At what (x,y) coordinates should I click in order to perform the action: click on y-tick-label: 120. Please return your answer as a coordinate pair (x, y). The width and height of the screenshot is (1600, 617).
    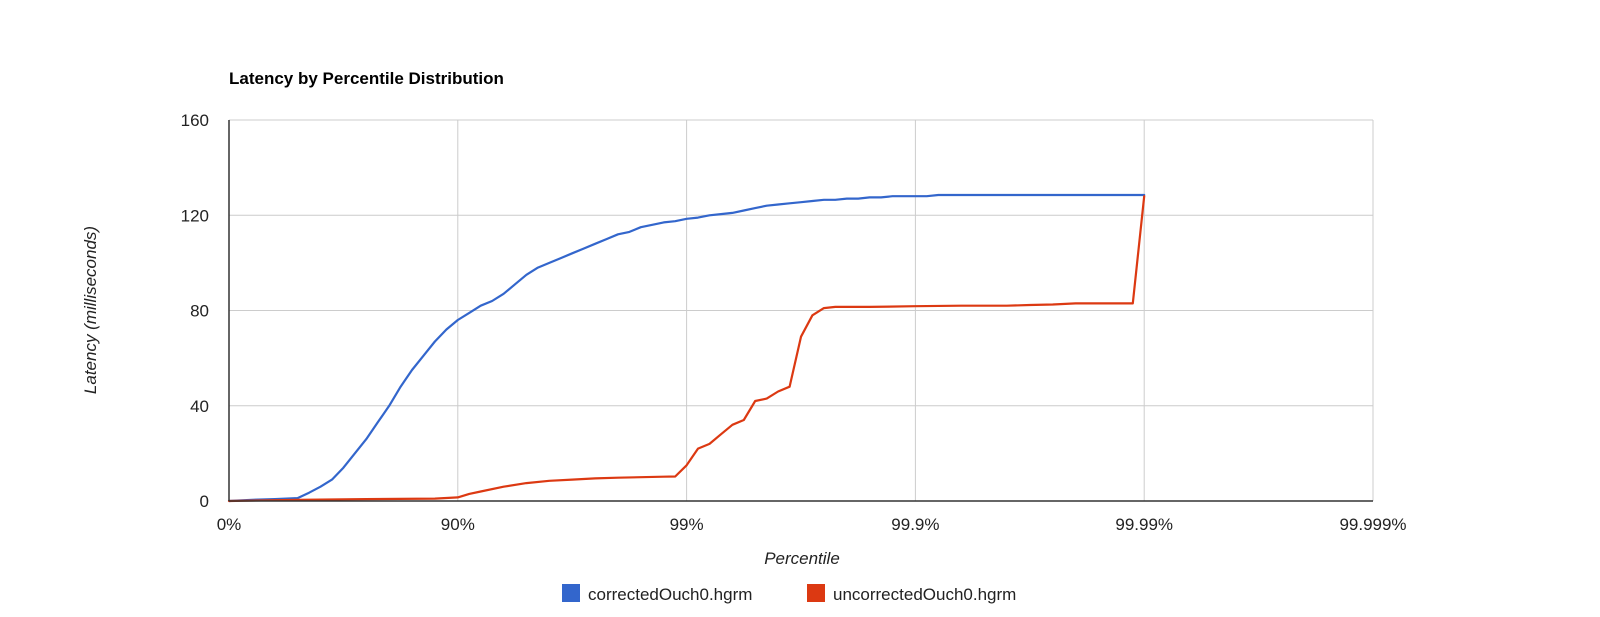
    Looking at the image, I should click on (195, 215).